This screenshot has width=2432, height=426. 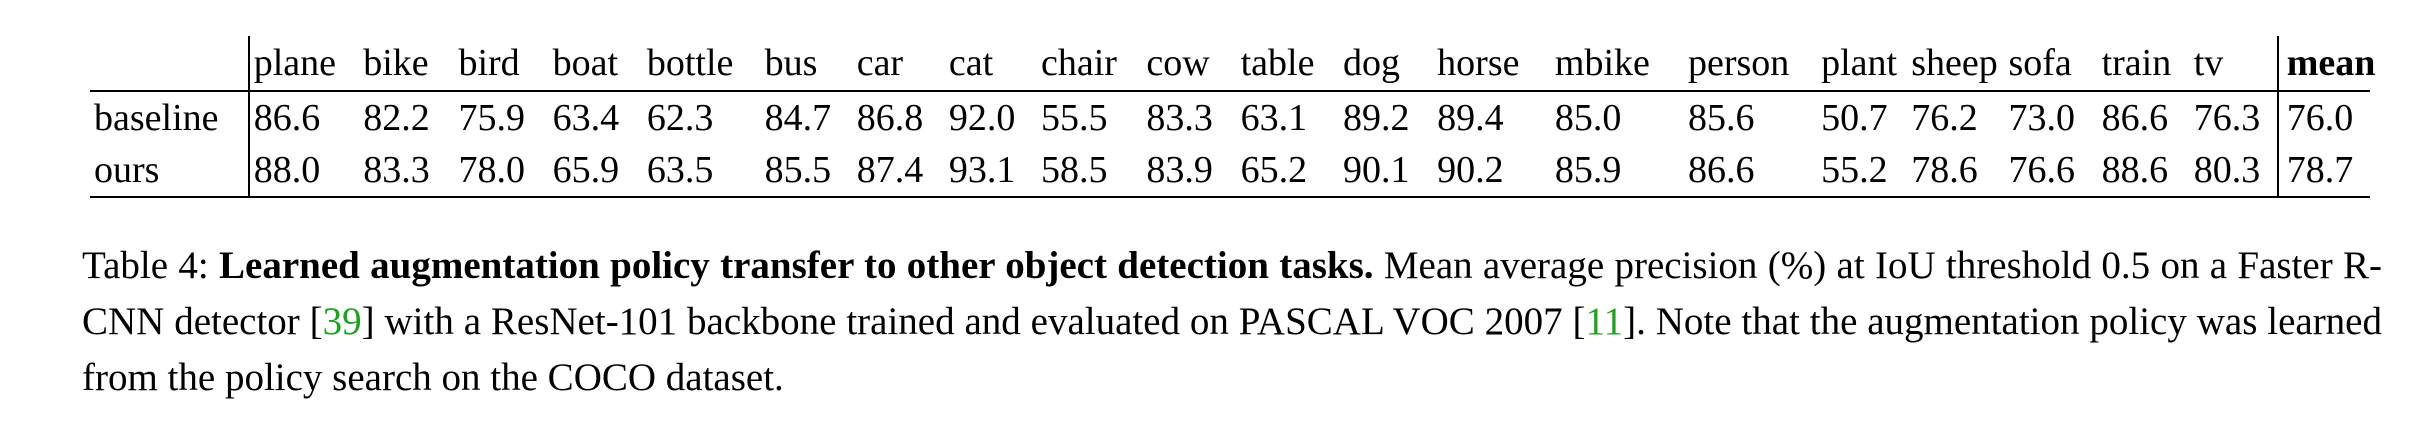 I want to click on table-cell: 83.9, so click(x=1189, y=171).